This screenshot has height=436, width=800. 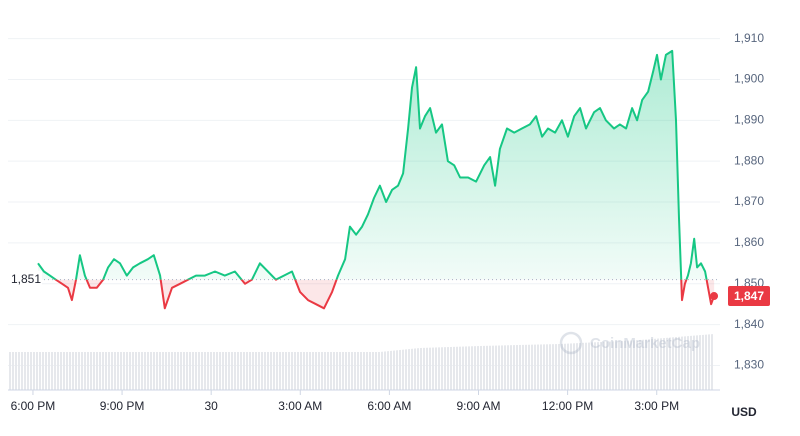 I want to click on y-tick-label: 1,870, so click(x=749, y=201).